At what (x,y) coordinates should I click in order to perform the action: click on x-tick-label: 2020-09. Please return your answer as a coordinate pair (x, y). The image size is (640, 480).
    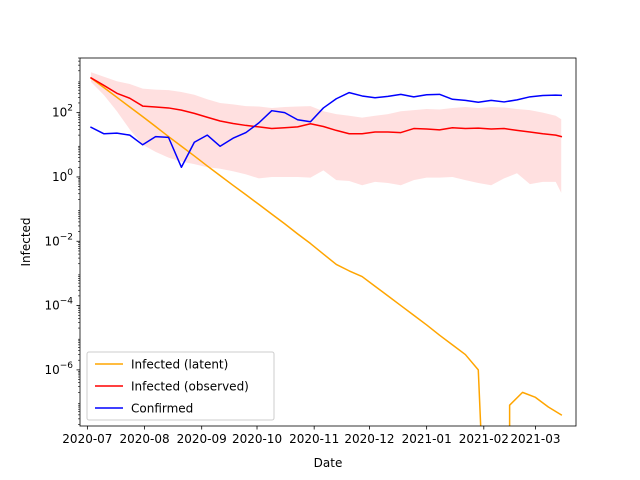
    Looking at the image, I should click on (202, 439).